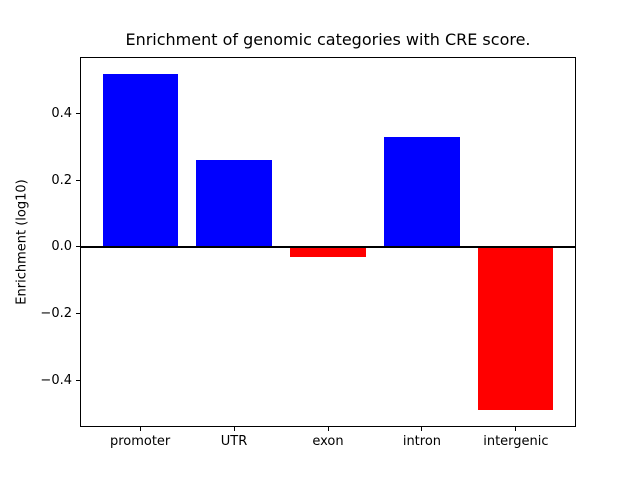  Describe the element at coordinates (61, 114) in the screenshot. I see `y-tick-label: 0.4` at that location.